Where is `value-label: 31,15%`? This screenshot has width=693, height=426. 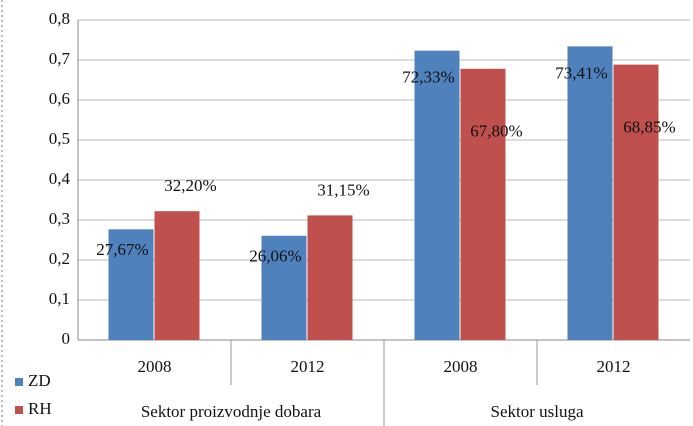
value-label: 31,15% is located at coordinates (343, 189).